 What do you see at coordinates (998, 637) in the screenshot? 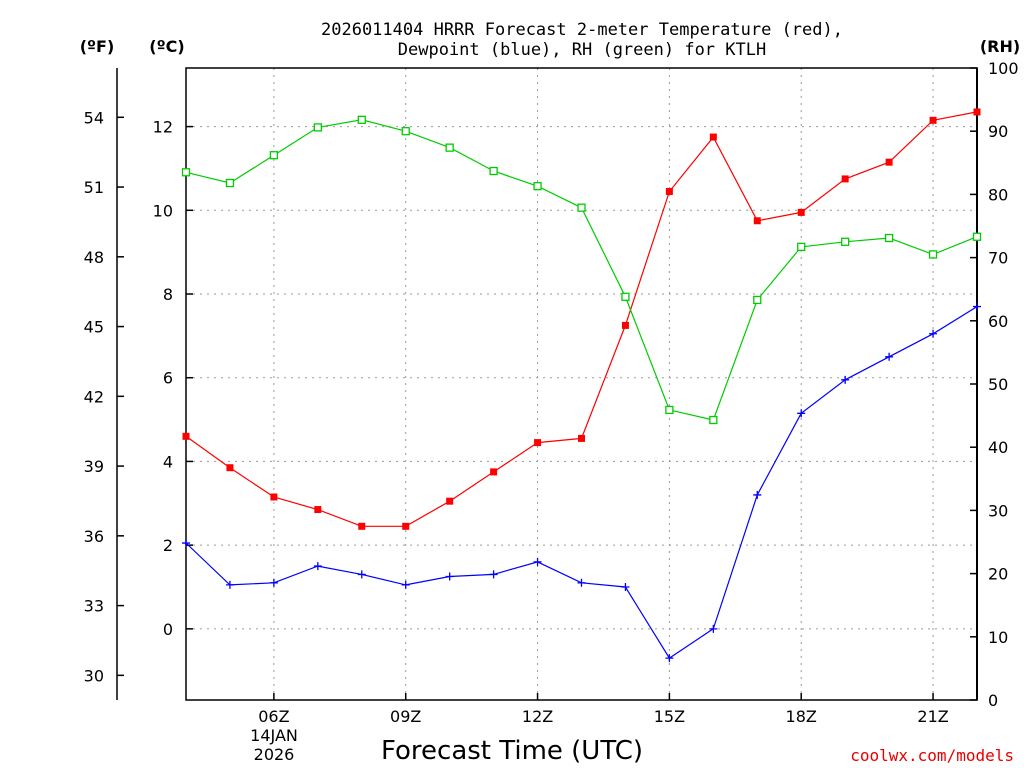
I see `rh-tick-label: 10` at bounding box center [998, 637].